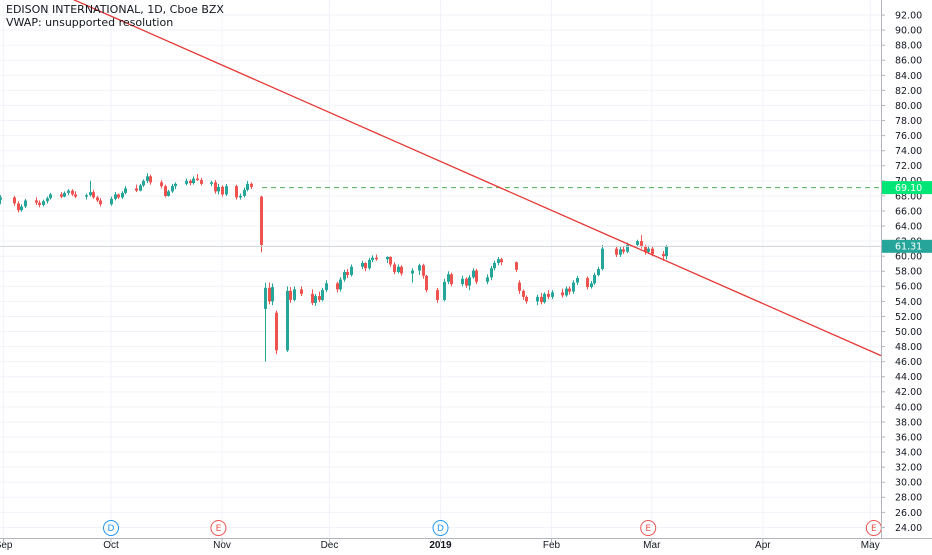 This screenshot has height=555, width=932. What do you see at coordinates (908, 31) in the screenshot?
I see `y-tick-label: 90.00` at bounding box center [908, 31].